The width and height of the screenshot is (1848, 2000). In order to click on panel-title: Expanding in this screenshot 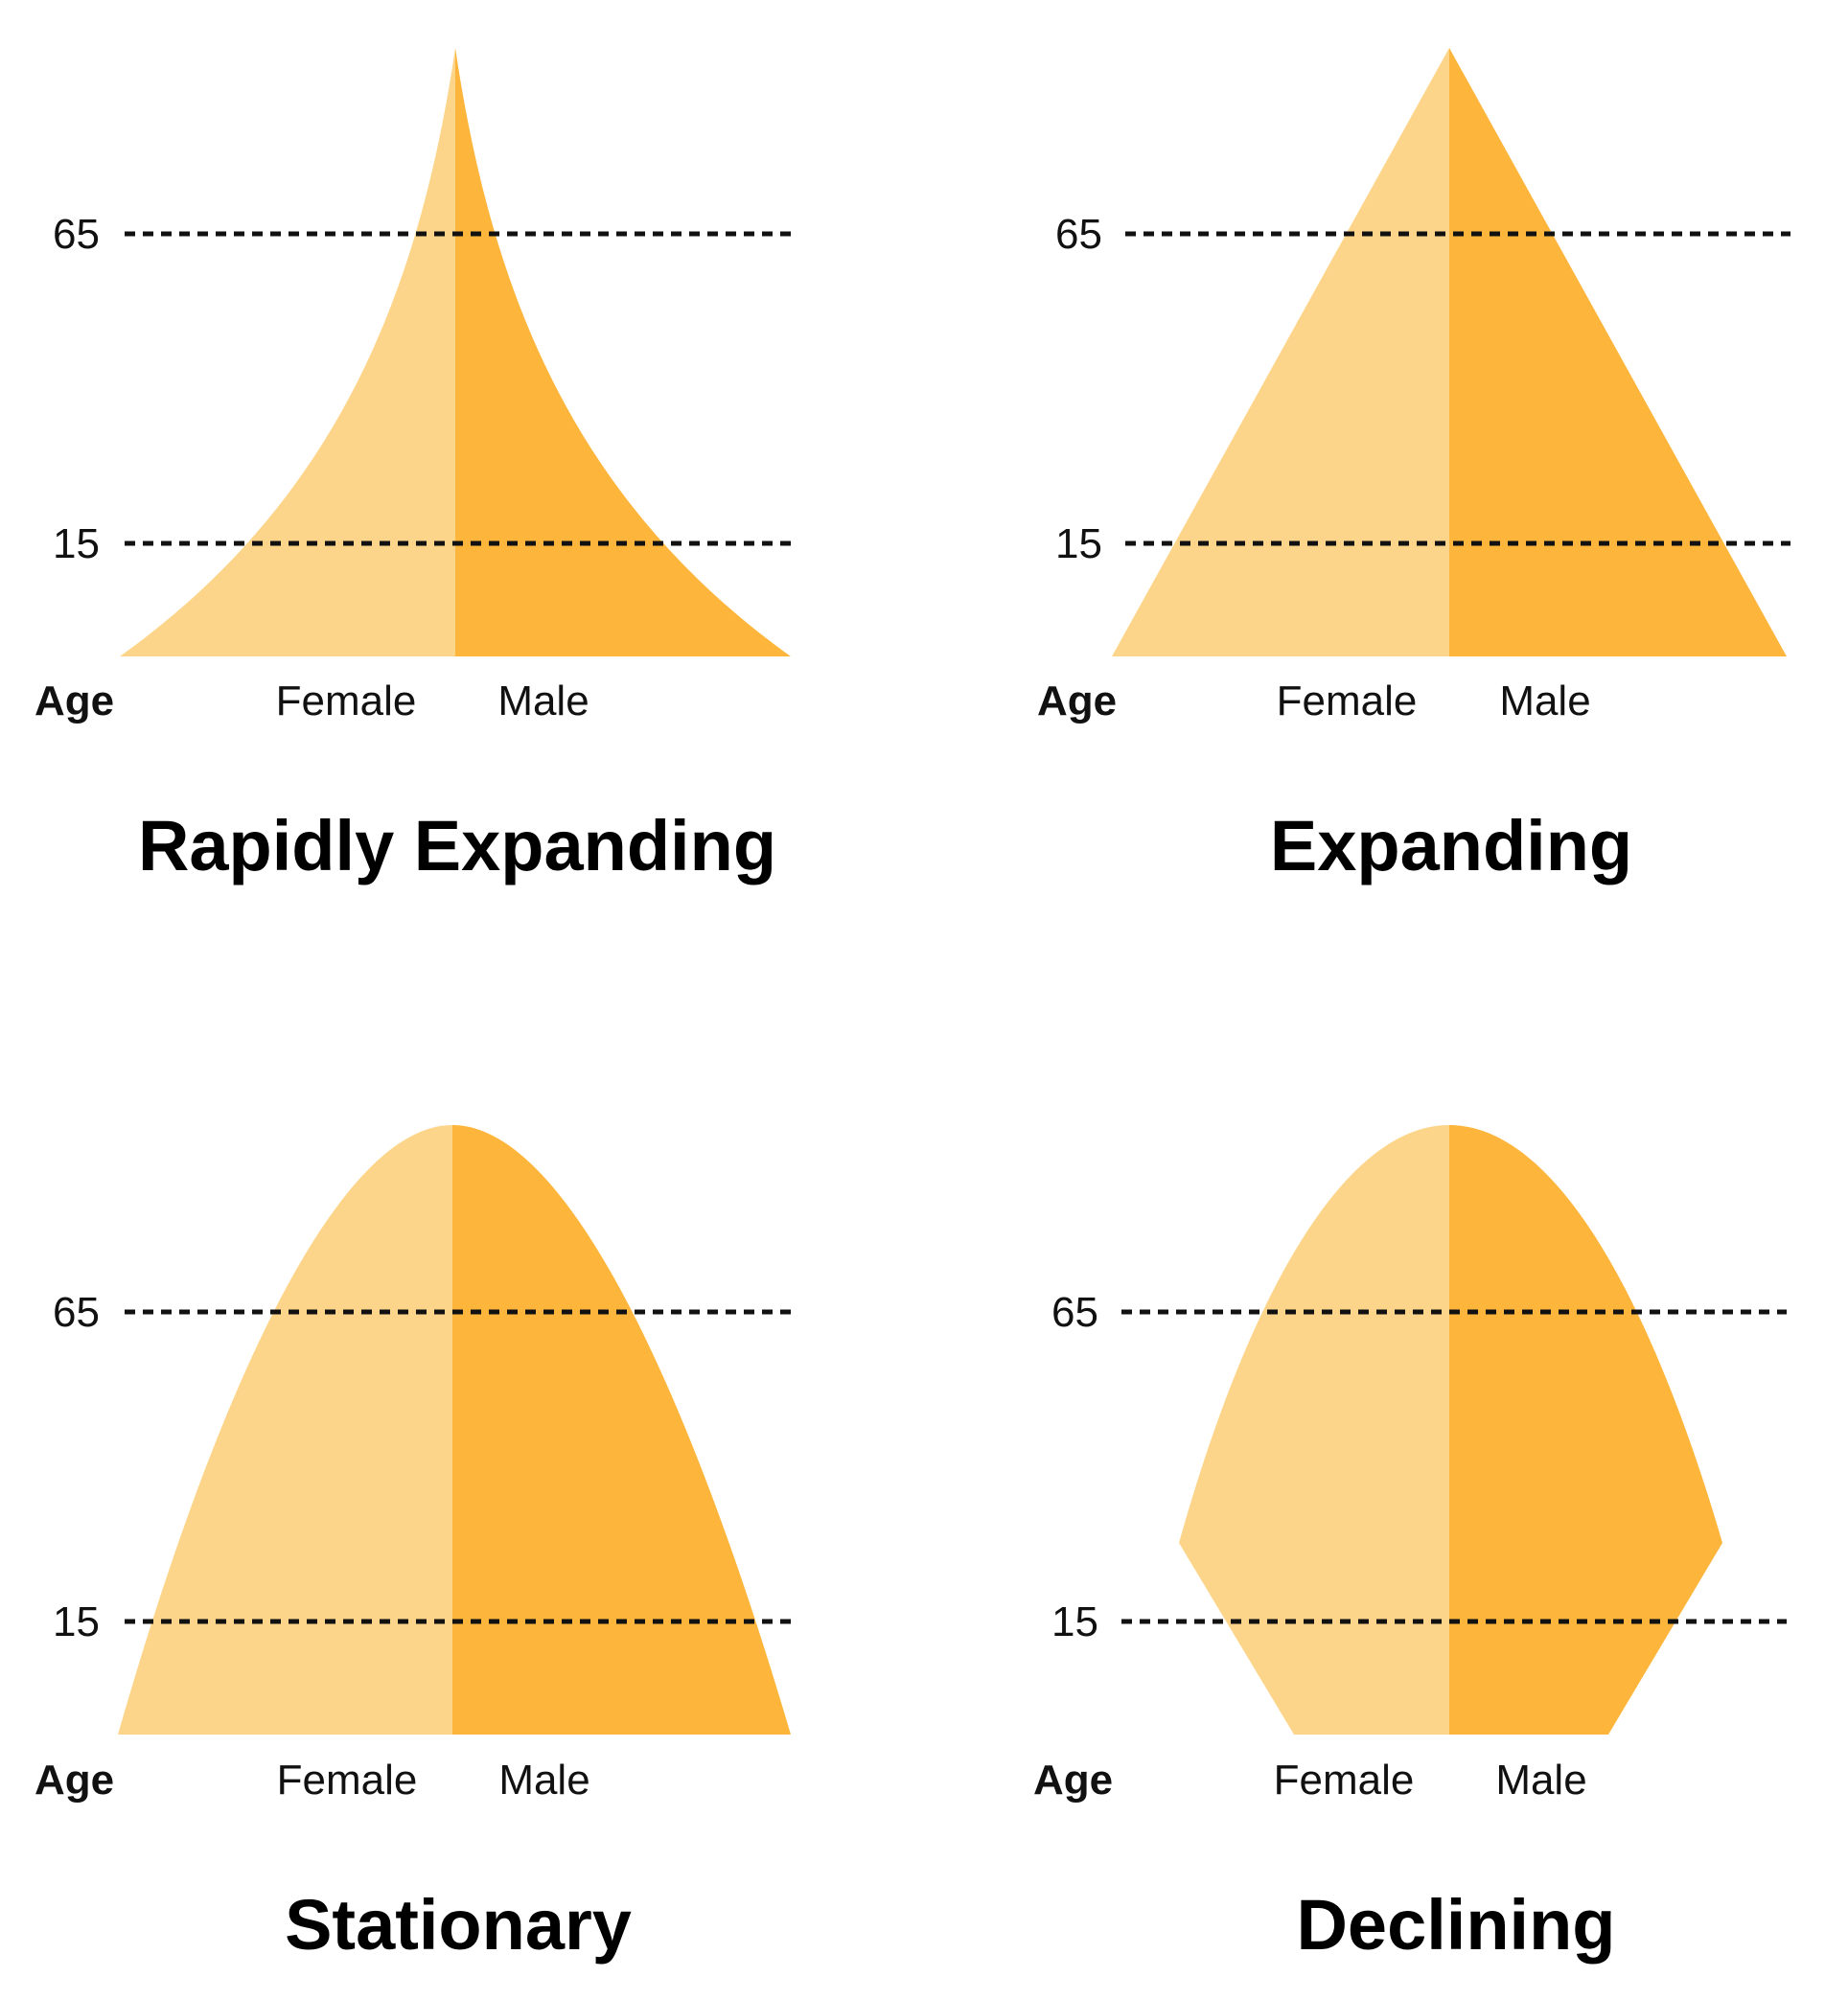, I will do `click(1451, 845)`.